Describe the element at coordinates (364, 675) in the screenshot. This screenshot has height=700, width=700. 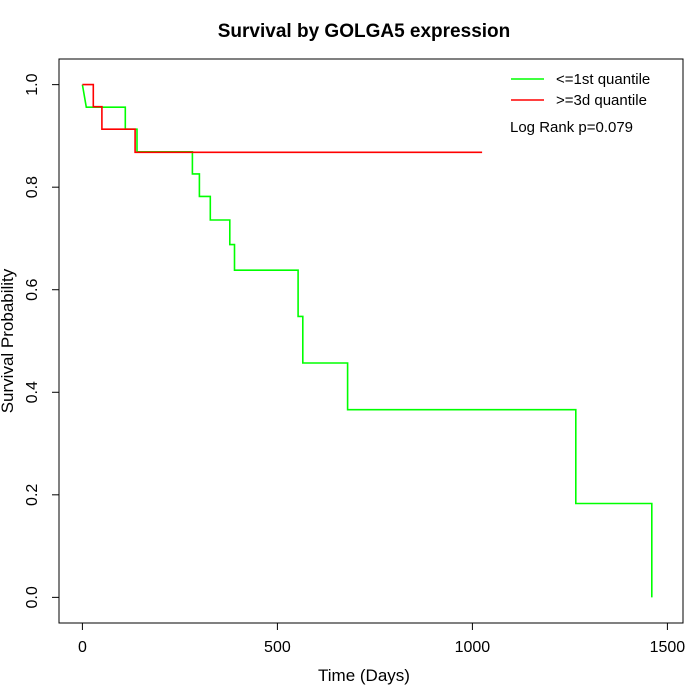
I see `x-axis-label: Time (Days)` at that location.